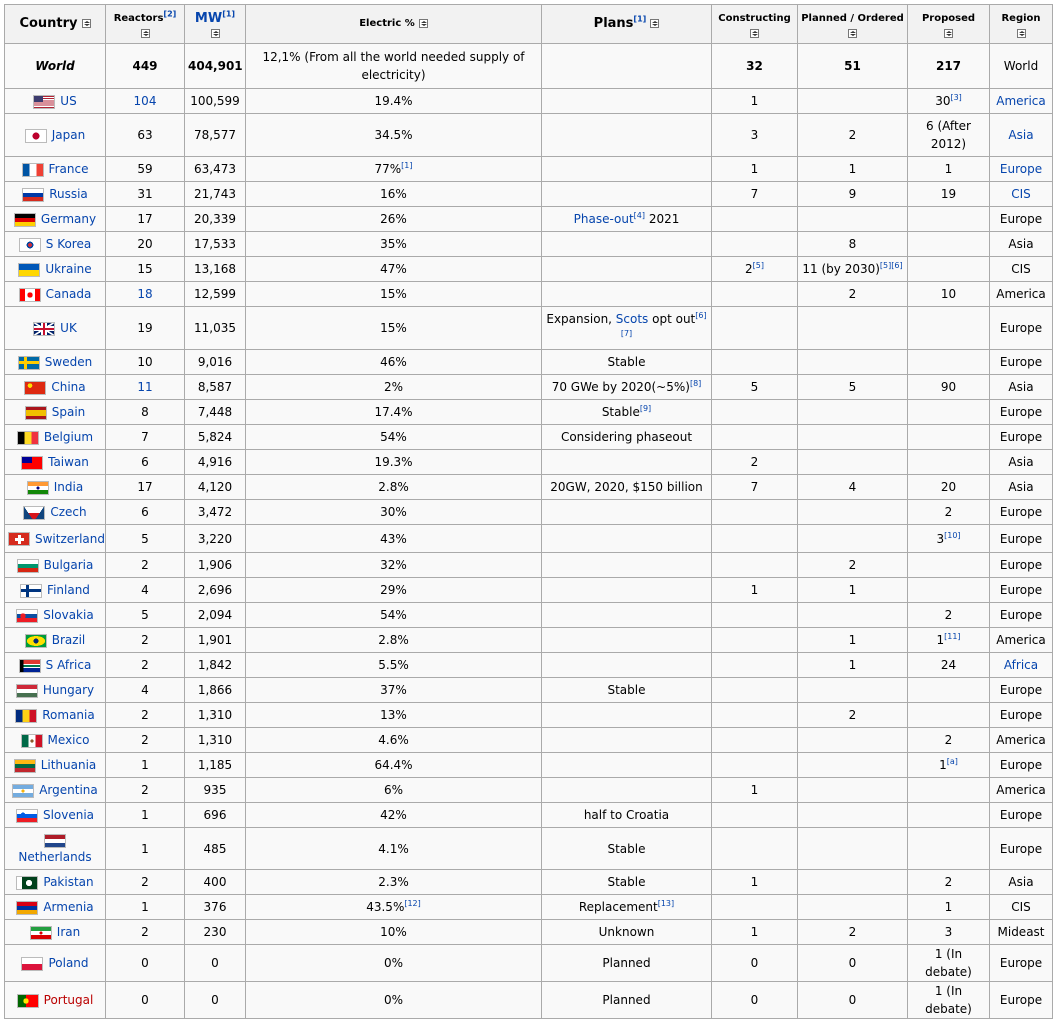  I want to click on country-link: France, so click(68, 169).